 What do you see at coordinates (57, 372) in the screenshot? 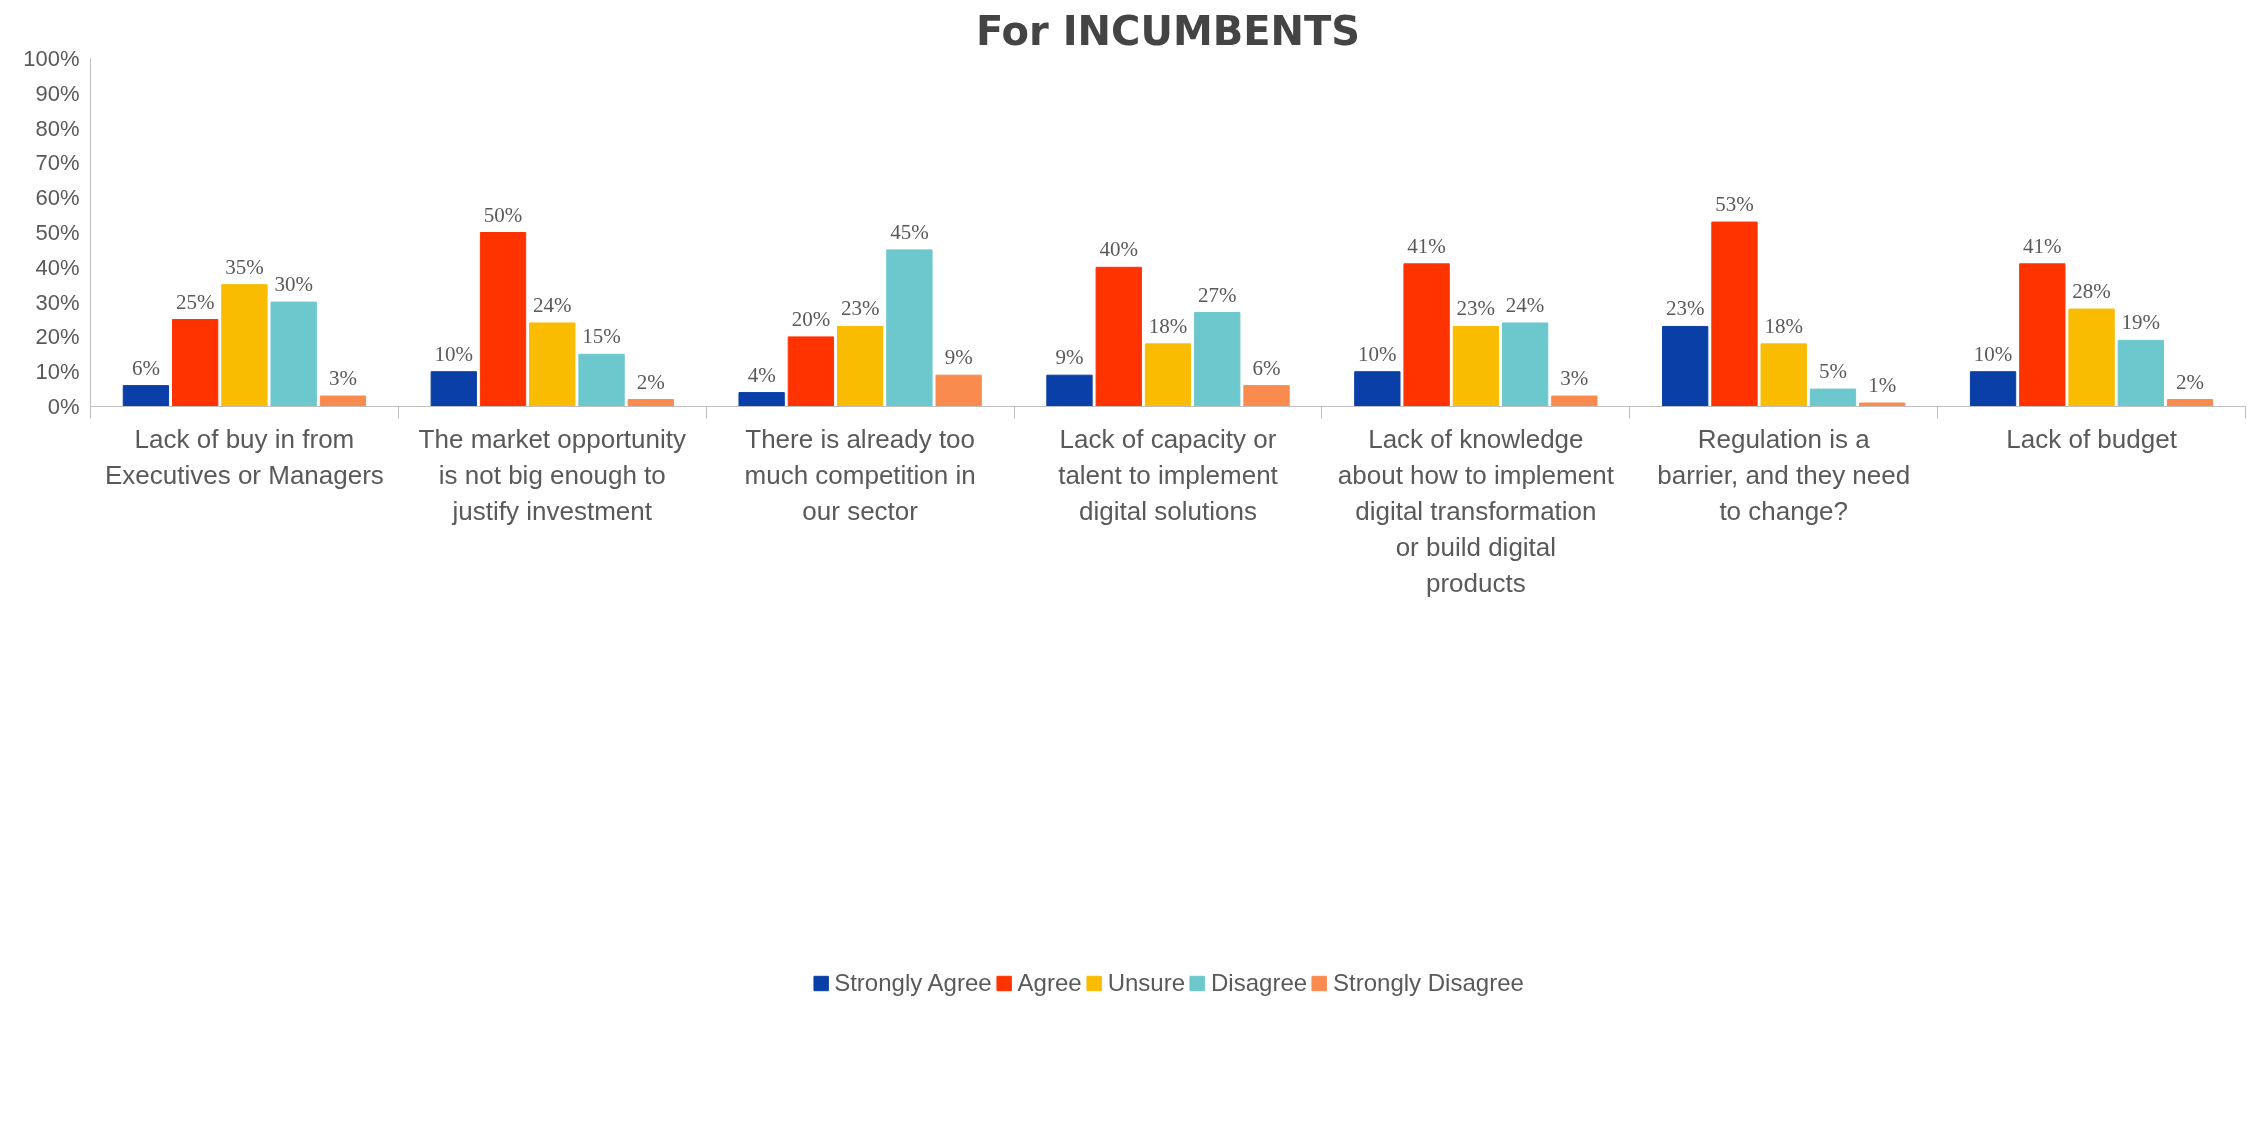
I see `y-tick-label: 10%` at bounding box center [57, 372].